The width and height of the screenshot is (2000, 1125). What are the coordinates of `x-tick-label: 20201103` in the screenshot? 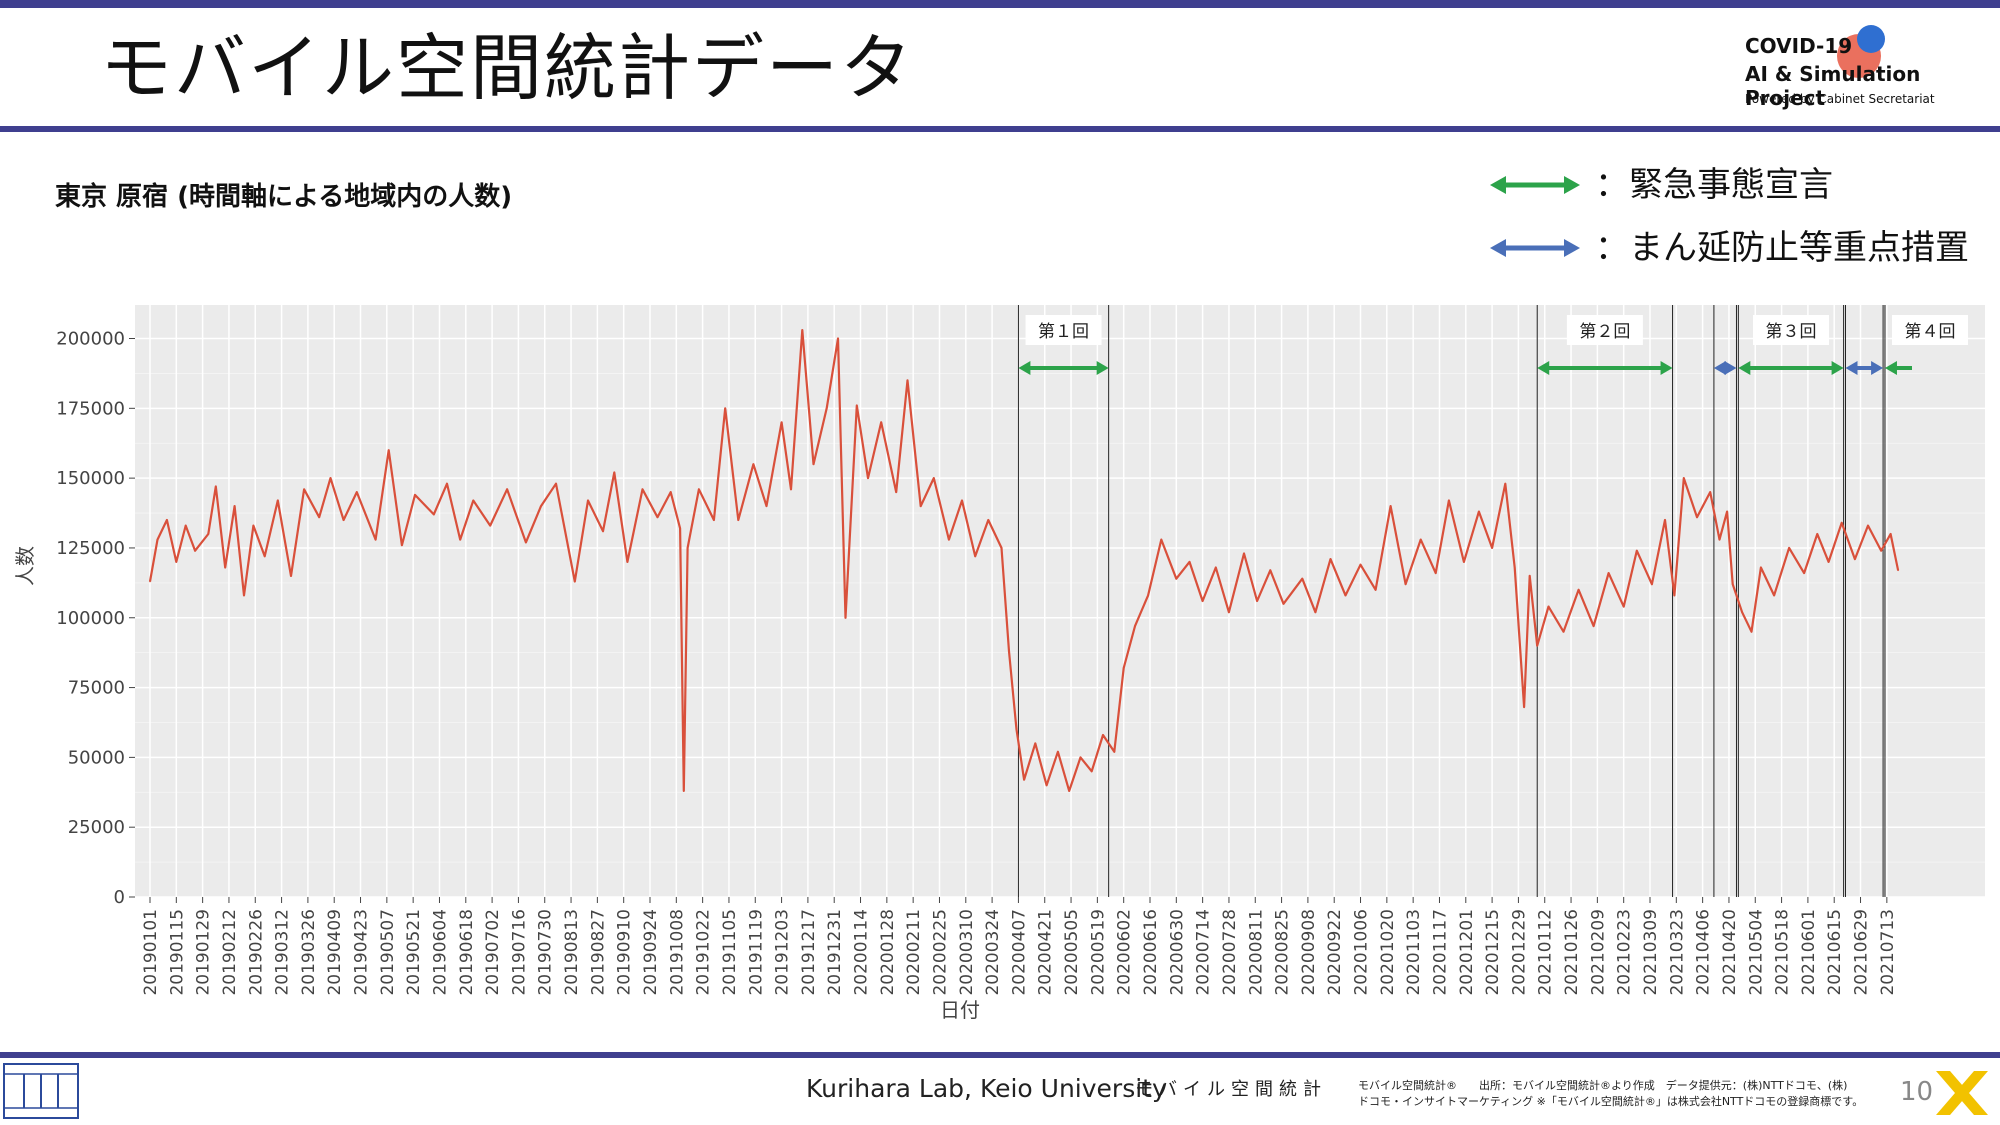 It's located at (1414, 952).